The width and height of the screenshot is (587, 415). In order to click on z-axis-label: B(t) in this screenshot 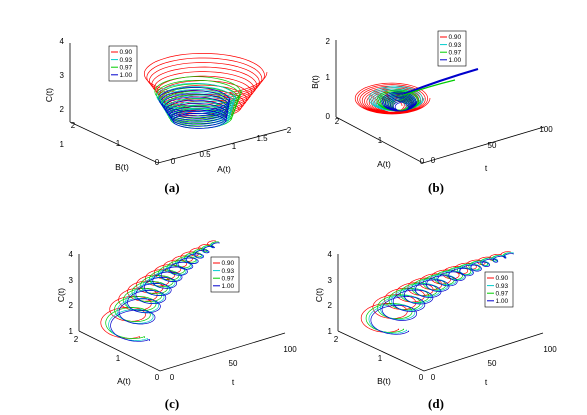, I will do `click(315, 82)`.